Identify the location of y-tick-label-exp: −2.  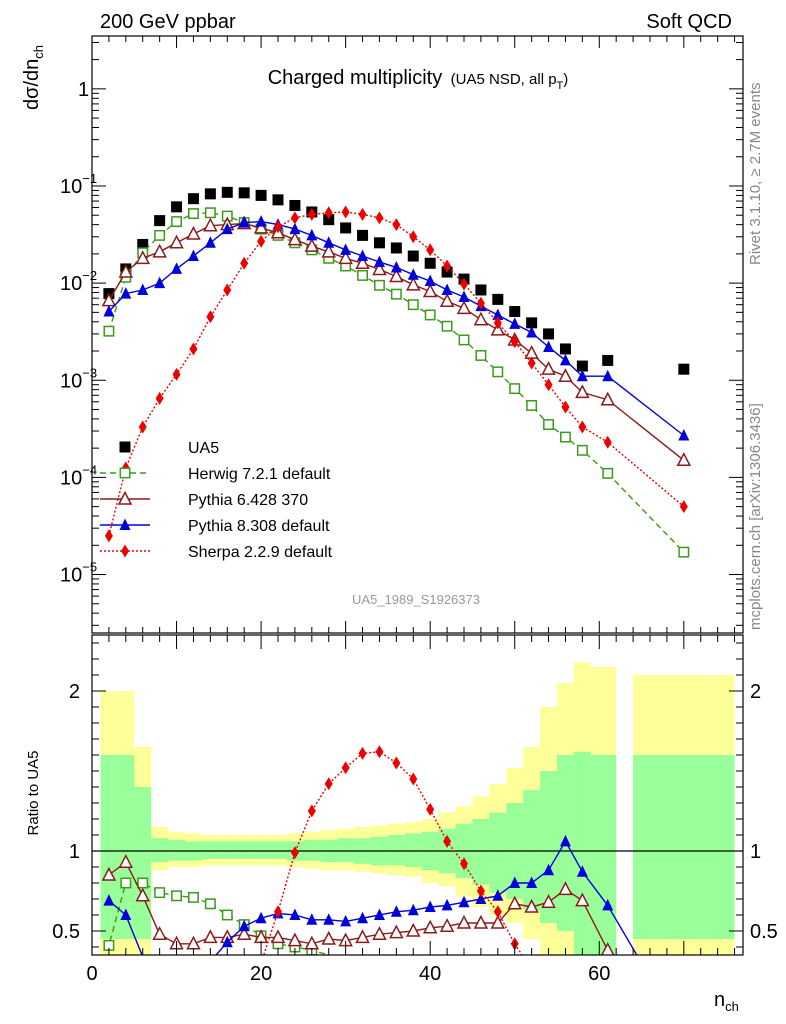
(89, 275).